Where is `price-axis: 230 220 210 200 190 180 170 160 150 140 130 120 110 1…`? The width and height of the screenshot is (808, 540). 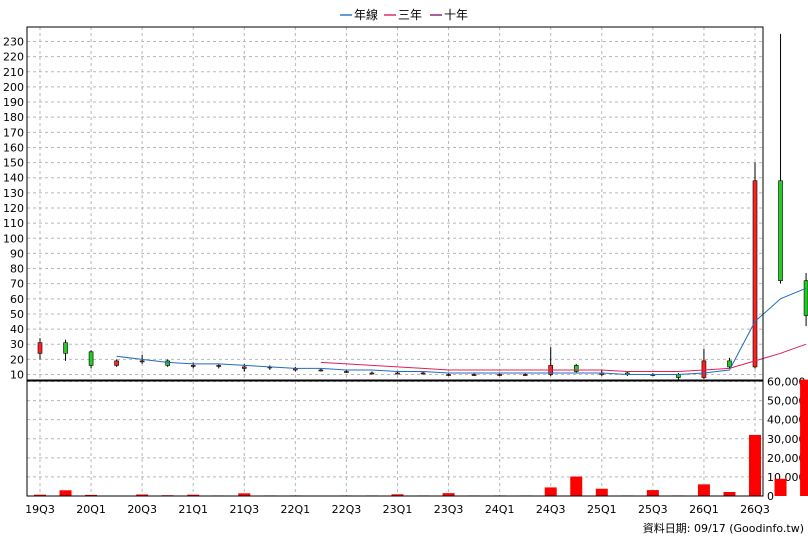 price-axis: 230 220 210 200 190 180 170 160 150 140 130 120 110 1… is located at coordinates (13, 209).